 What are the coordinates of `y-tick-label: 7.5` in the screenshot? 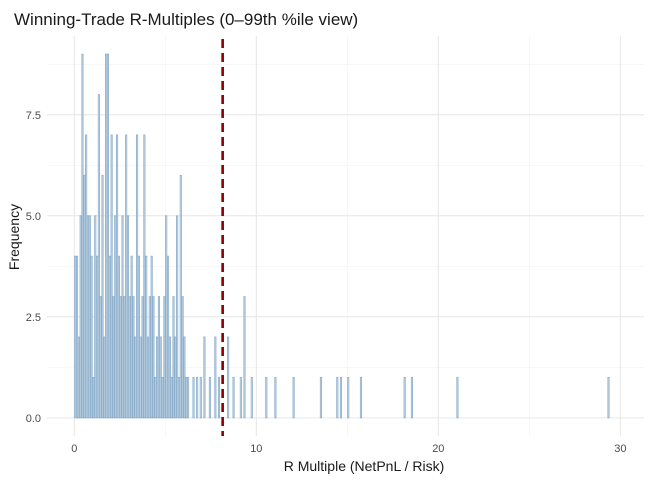 It's located at (33, 116).